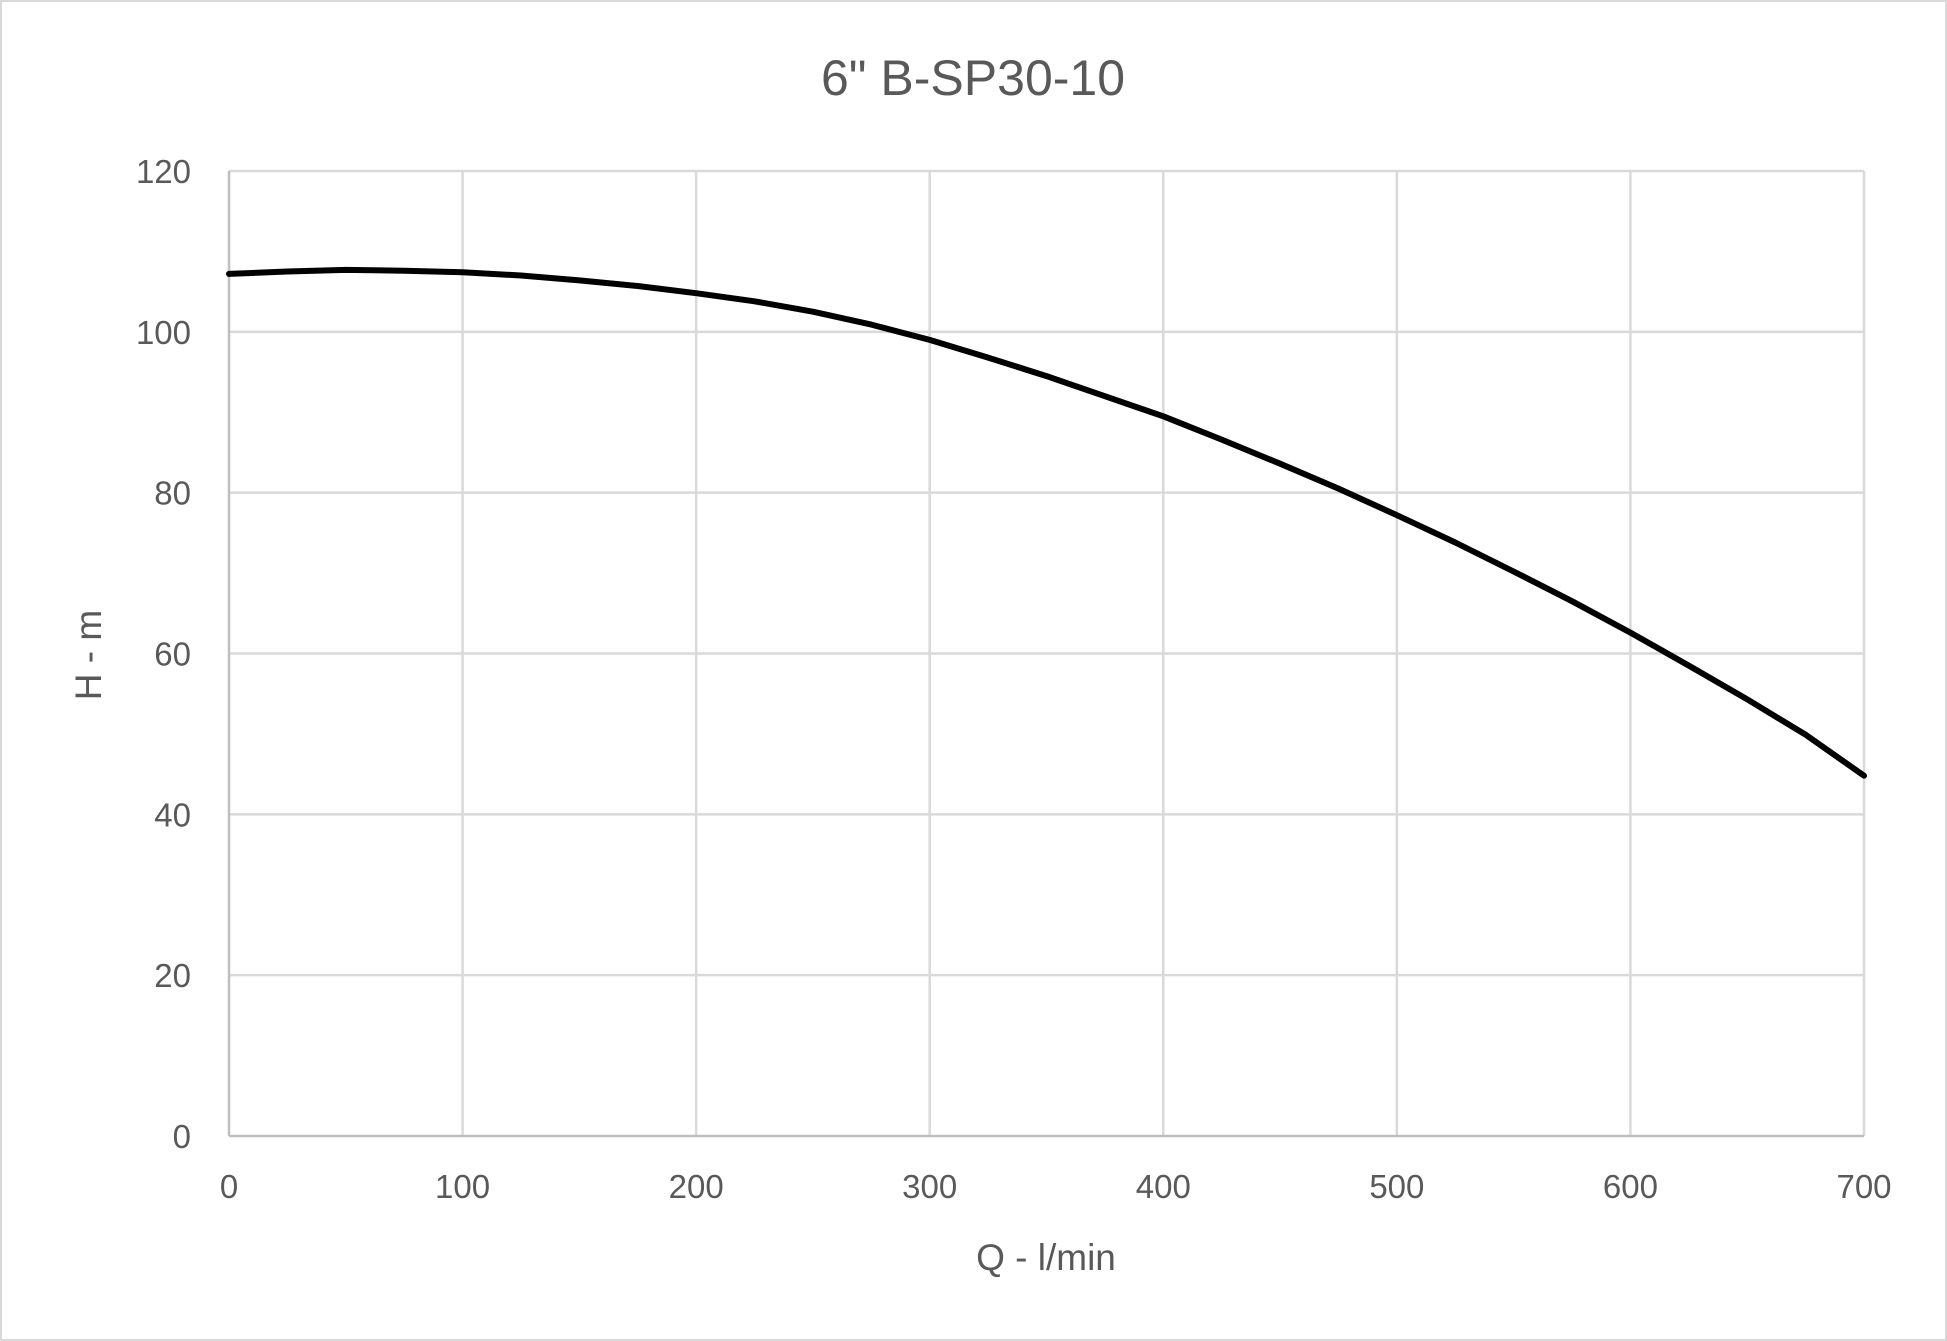 This screenshot has height=1341, width=1947. What do you see at coordinates (1163, 1186) in the screenshot?
I see `x-tick-label: 400` at bounding box center [1163, 1186].